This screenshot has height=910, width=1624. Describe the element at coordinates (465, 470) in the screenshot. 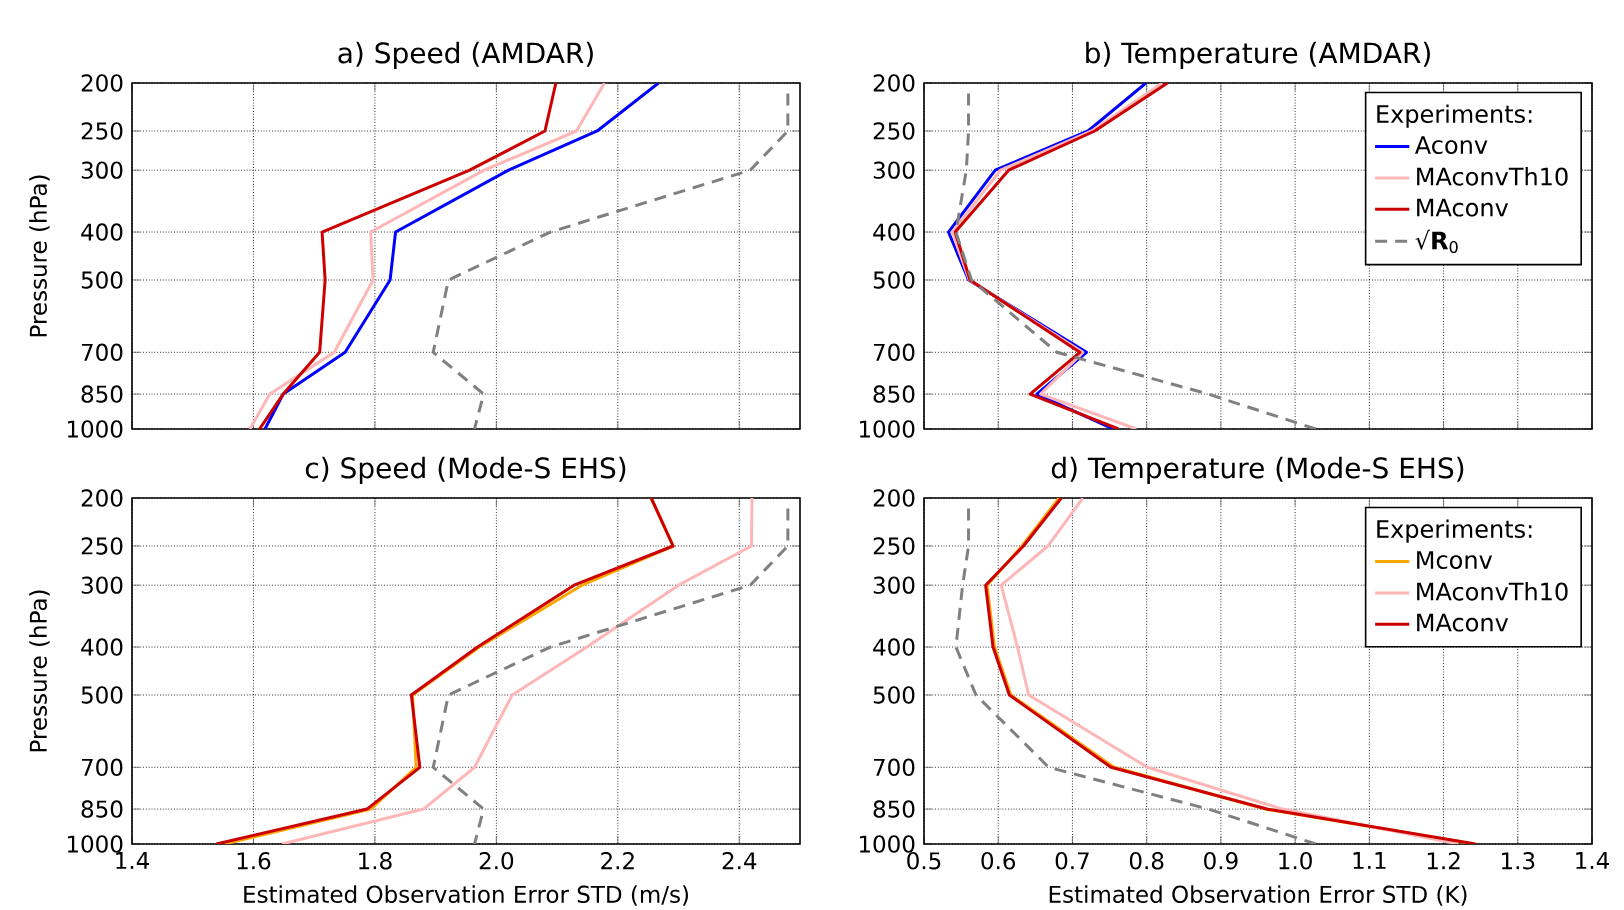

I see `chart-title: c) Speed (Mode-S EHS)` at that location.